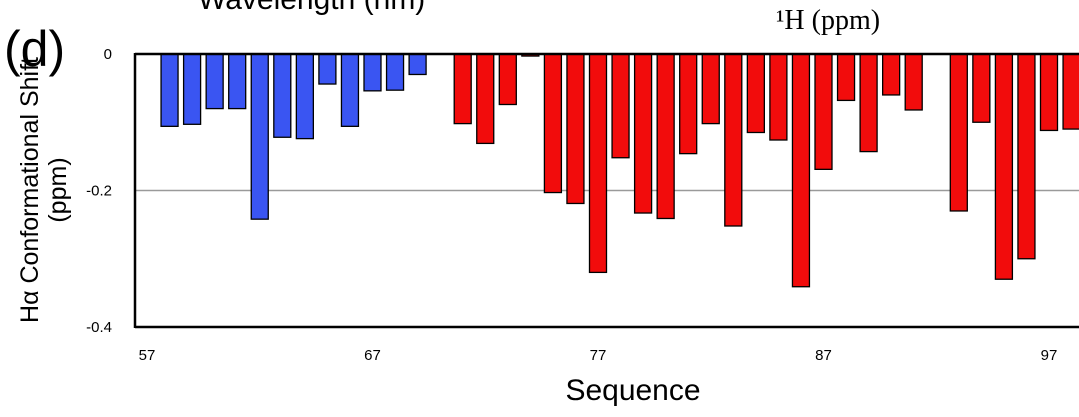 This screenshot has height=417, width=1079. I want to click on y-axis-title-line2: (ppm), so click(58, 189).